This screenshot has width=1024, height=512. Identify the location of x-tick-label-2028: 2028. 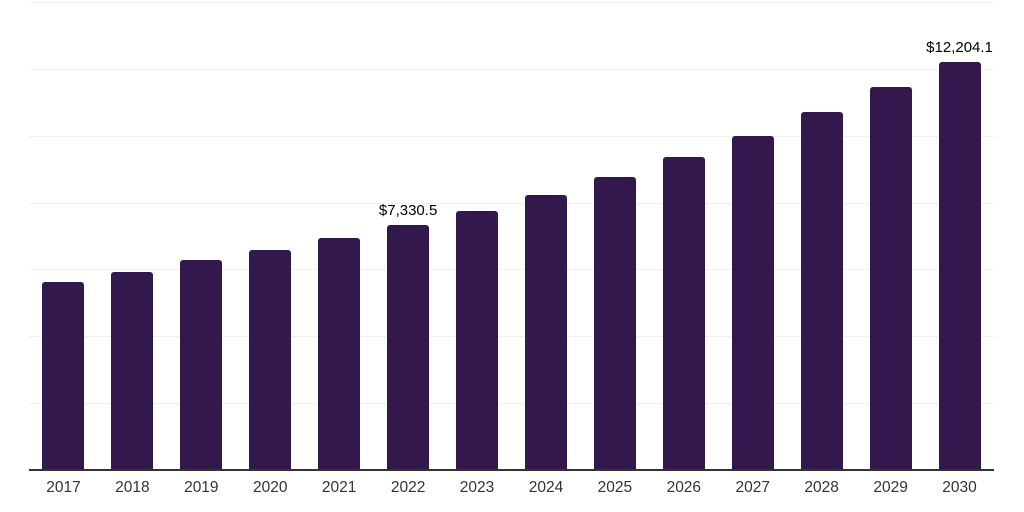
(821, 487).